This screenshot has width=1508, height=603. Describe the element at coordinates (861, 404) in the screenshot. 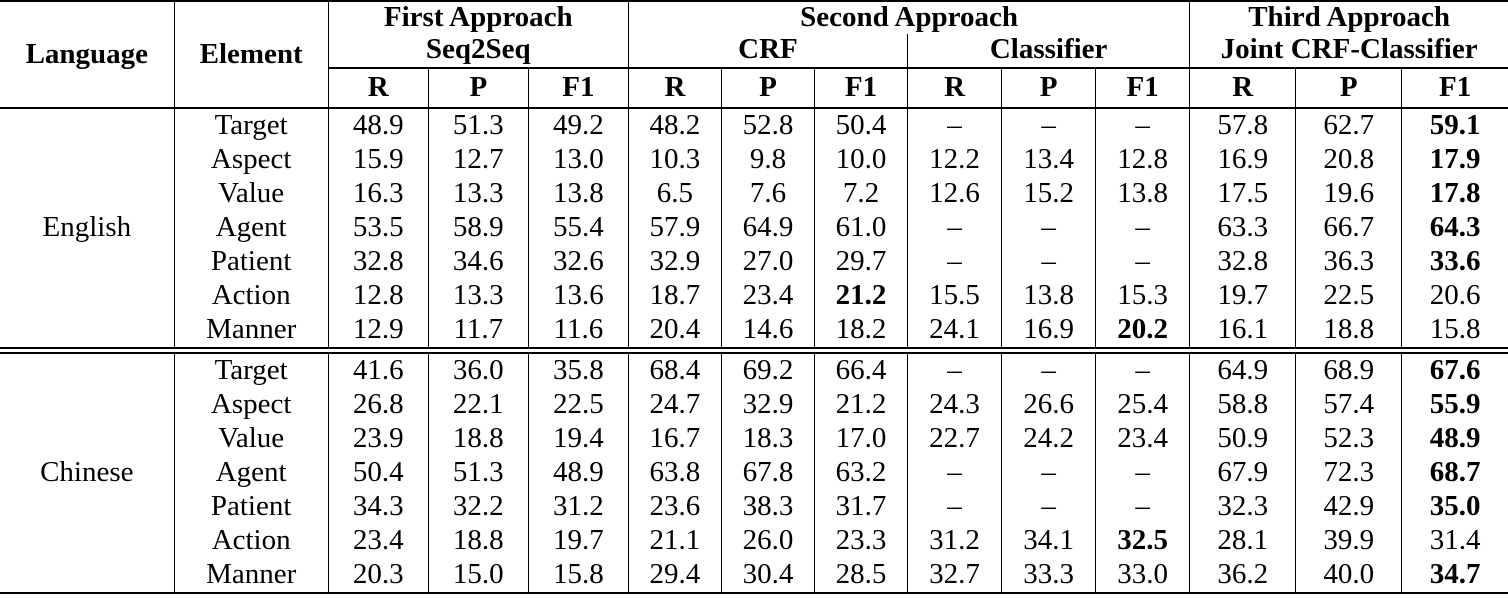

I see `value-cell: 21.2` at that location.